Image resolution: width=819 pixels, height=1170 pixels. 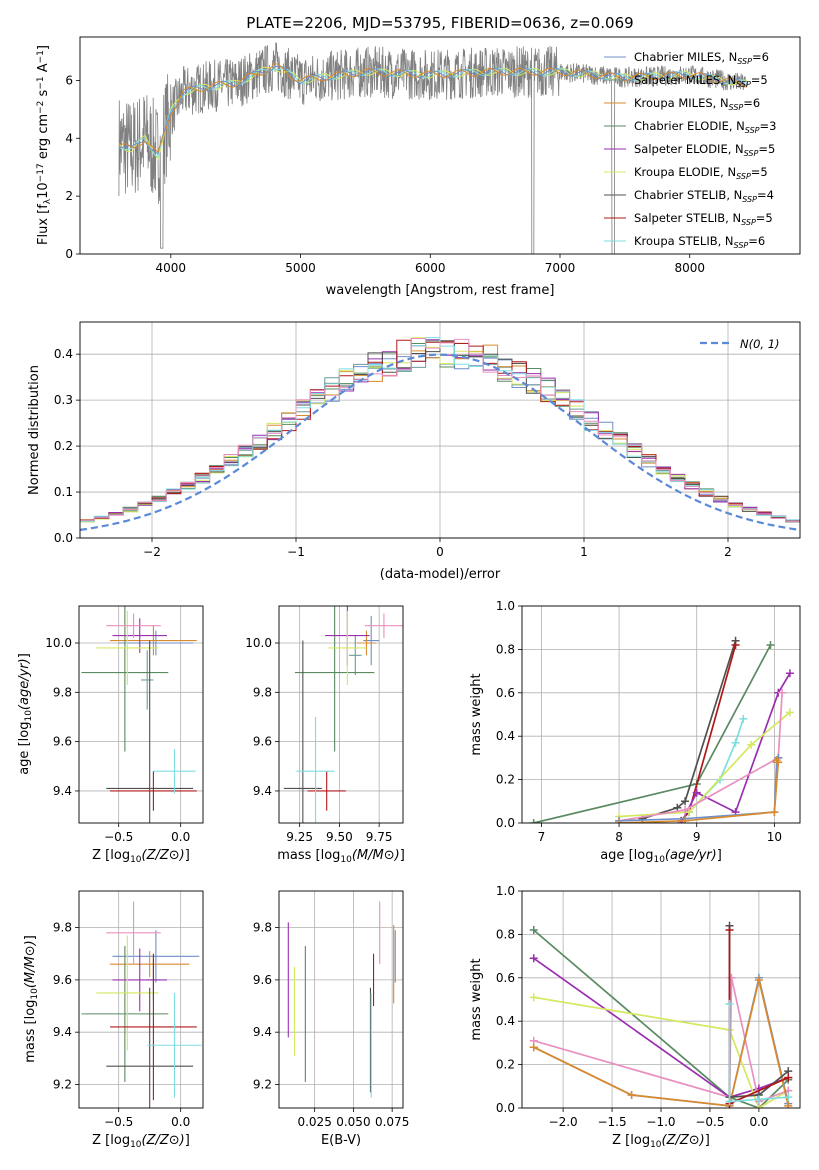 What do you see at coordinates (63, 400) in the screenshot?
I see `y-tick-label: 0.3` at bounding box center [63, 400].